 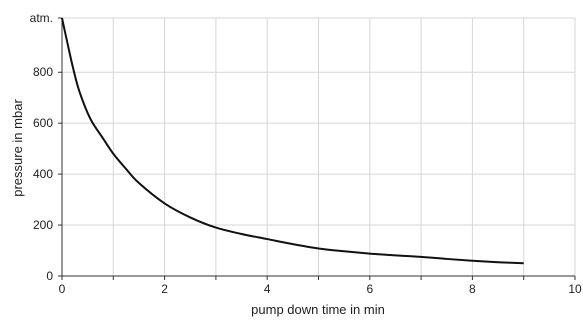 I want to click on y-tick-label: atm., so click(x=41, y=18).